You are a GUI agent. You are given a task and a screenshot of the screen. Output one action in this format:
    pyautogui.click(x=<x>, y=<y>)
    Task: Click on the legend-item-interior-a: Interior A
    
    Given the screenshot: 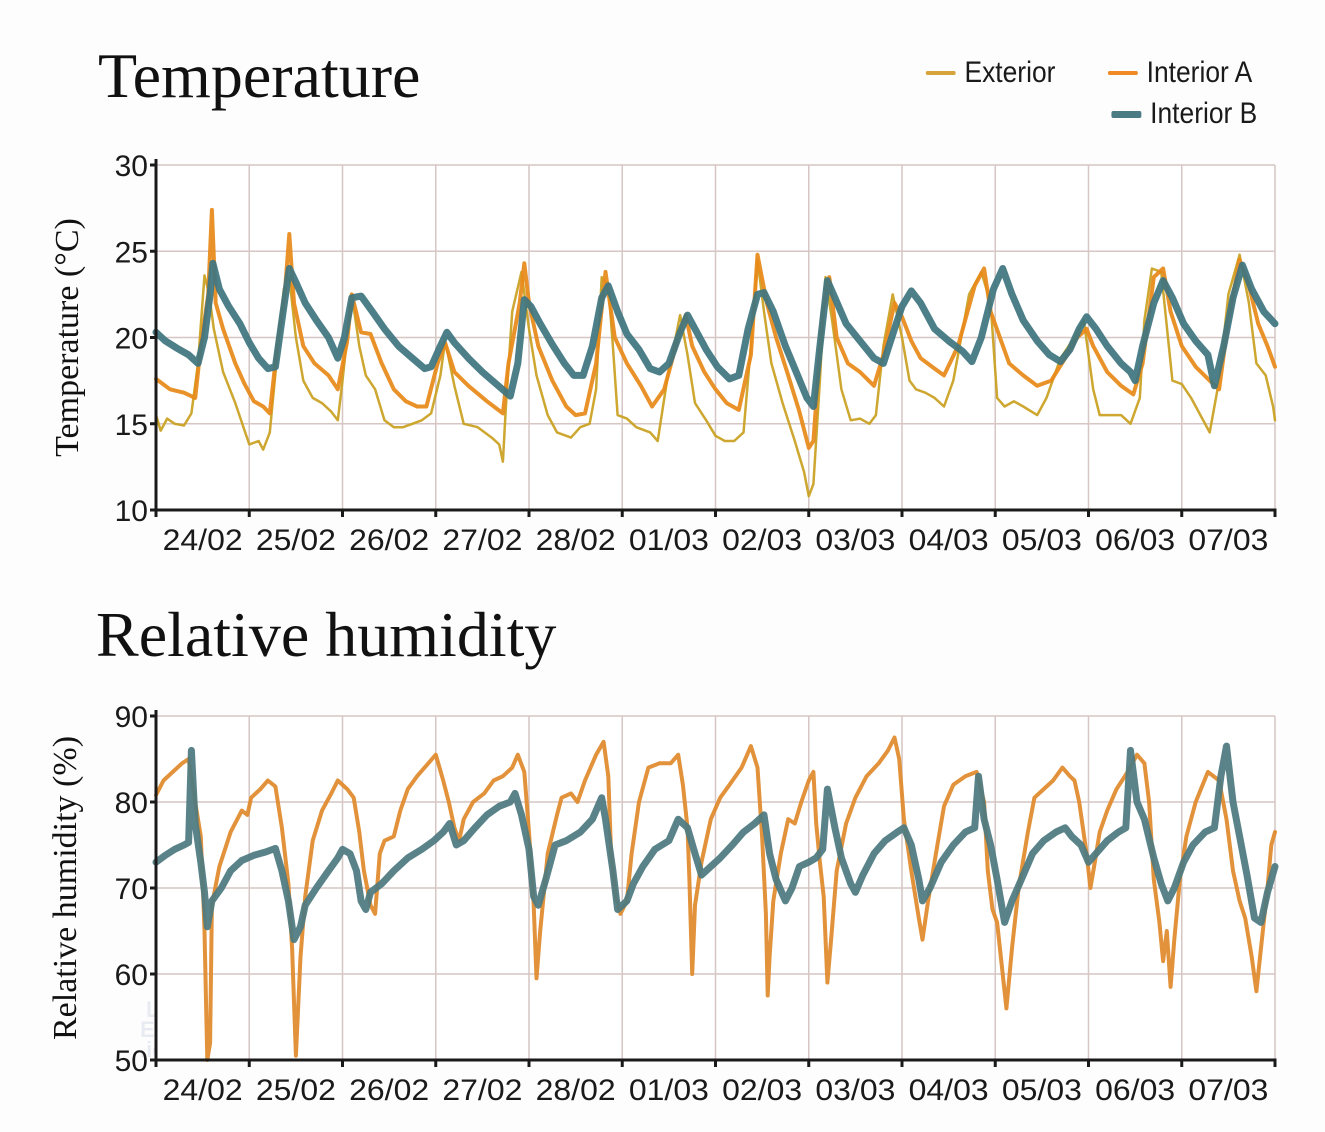 What is the action you would take?
    pyautogui.click(x=1180, y=73)
    